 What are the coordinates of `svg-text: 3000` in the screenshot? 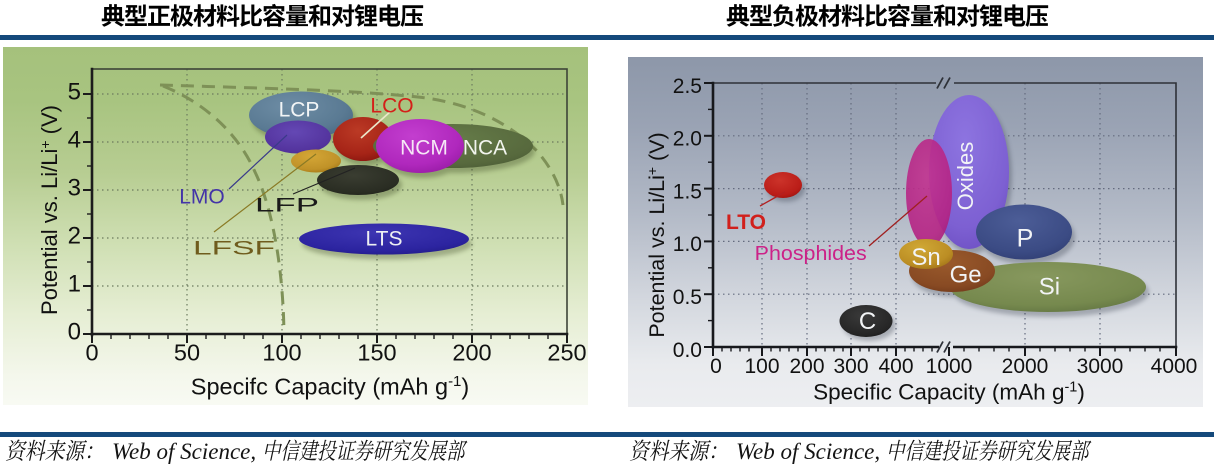 It's located at (1100, 366).